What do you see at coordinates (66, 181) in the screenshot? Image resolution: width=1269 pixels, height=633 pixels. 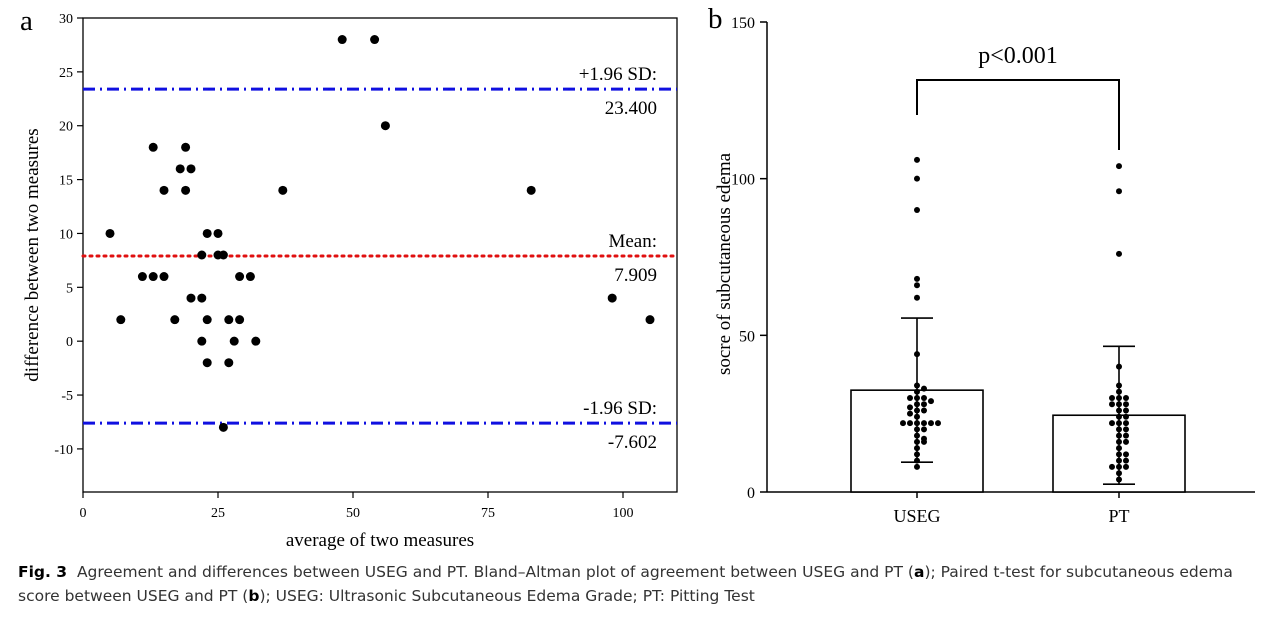 I see `y-tick-label: 15` at bounding box center [66, 181].